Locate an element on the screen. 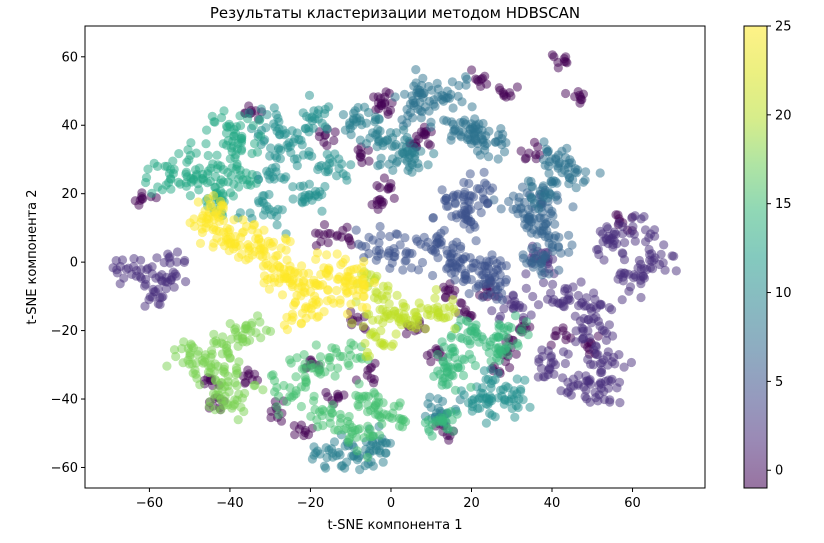 This screenshot has width=824, height=543. y-tick-label: −40 is located at coordinates (64, 400).